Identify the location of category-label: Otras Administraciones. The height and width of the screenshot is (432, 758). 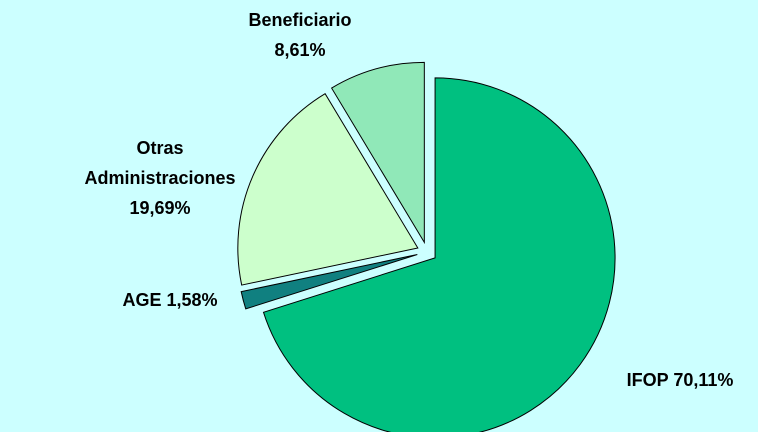
(160, 163).